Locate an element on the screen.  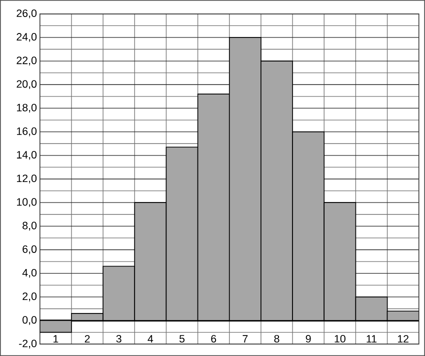
x-tick-label: 5 is located at coordinates (182, 339).